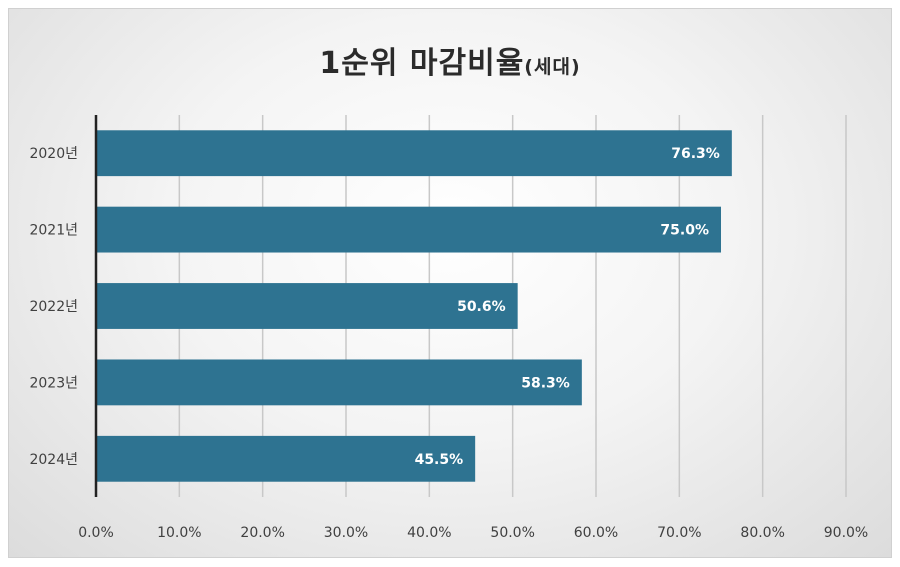 This screenshot has height=567, width=900. Describe the element at coordinates (429, 533) in the screenshot. I see `x-tick-label: 40.0%` at that location.